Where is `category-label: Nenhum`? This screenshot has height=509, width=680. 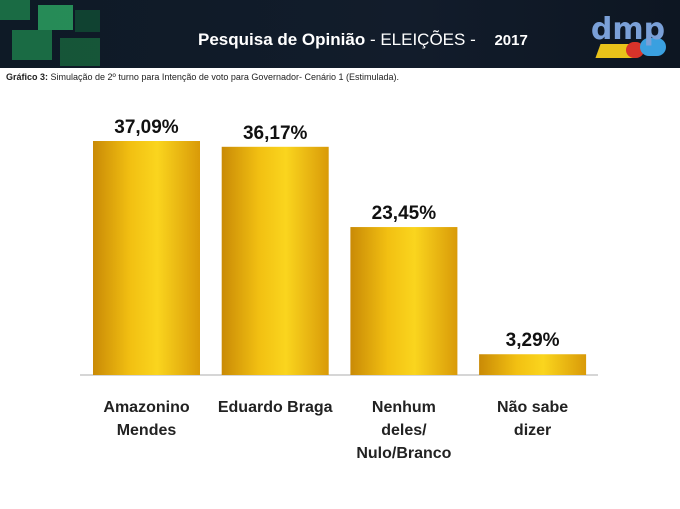
category-label: Nenhum is located at coordinates (404, 407).